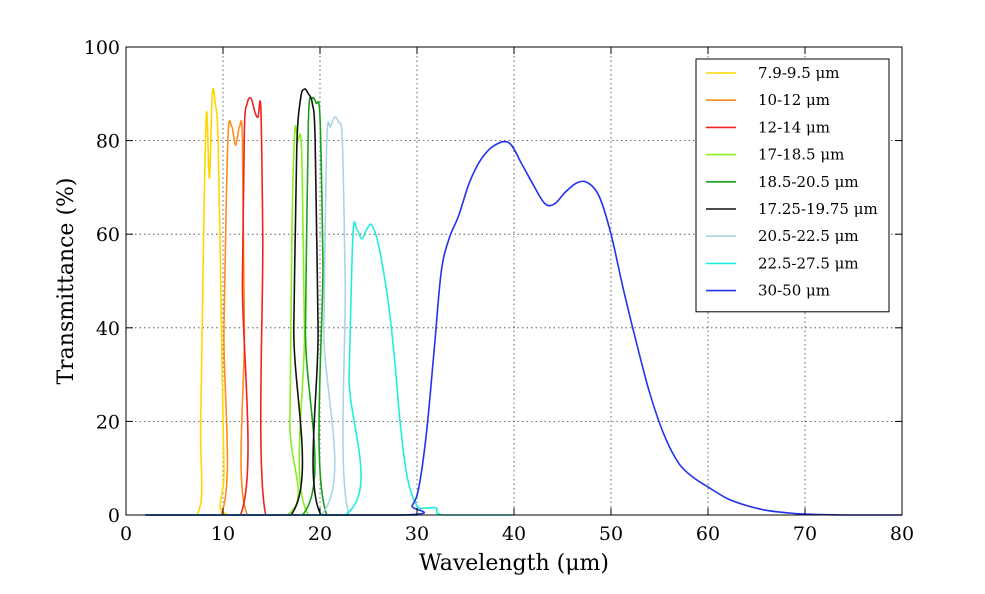  Describe the element at coordinates (108, 422) in the screenshot. I see `y-tick-label: 20` at that location.